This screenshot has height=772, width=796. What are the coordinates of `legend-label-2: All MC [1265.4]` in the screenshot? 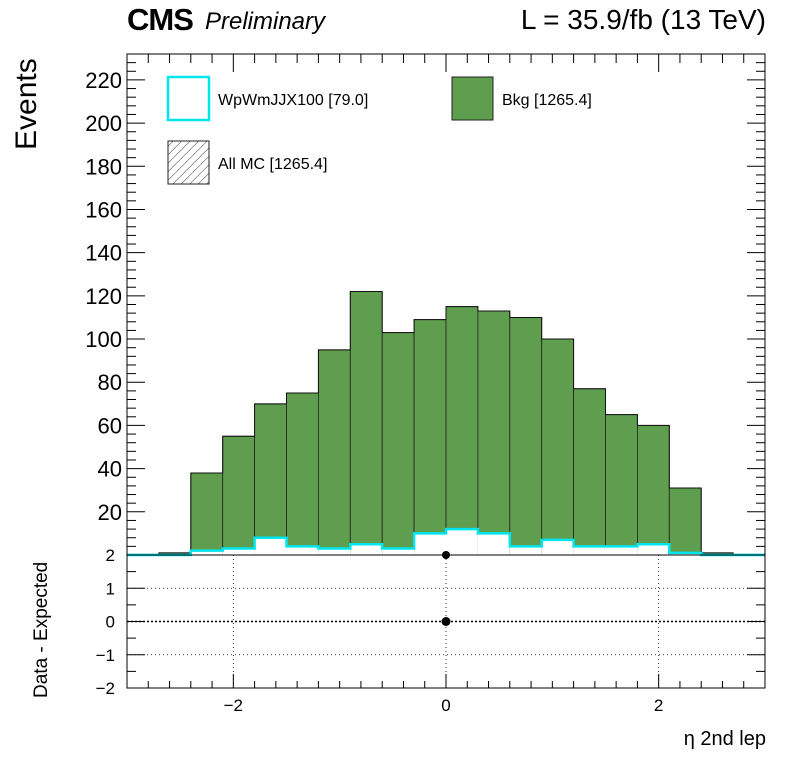 It's located at (272, 164).